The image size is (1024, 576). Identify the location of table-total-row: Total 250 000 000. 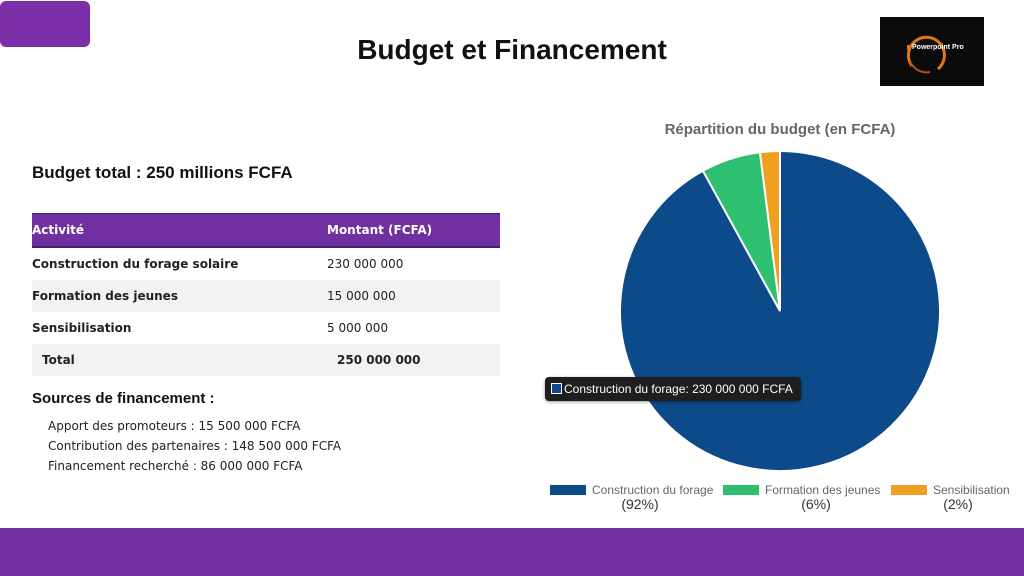
(266, 360).